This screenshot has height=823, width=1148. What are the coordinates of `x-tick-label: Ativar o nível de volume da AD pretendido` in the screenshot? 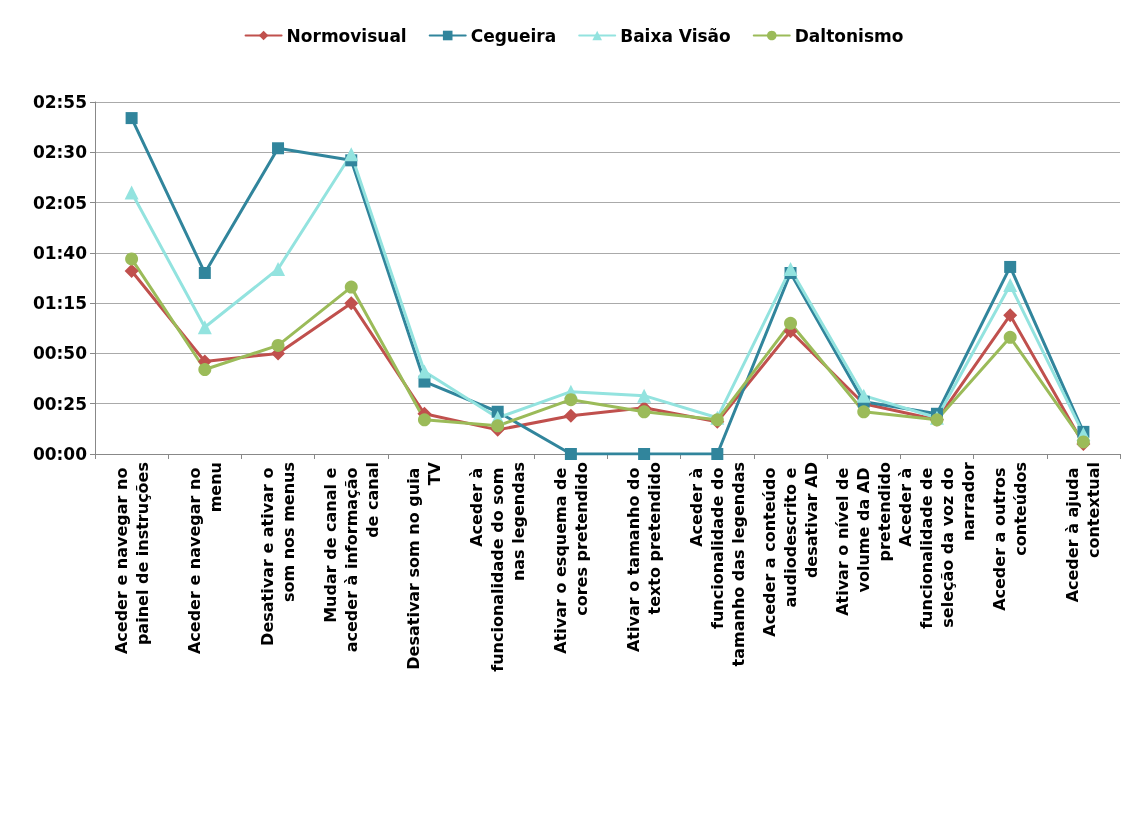 It's located at (864, 538).